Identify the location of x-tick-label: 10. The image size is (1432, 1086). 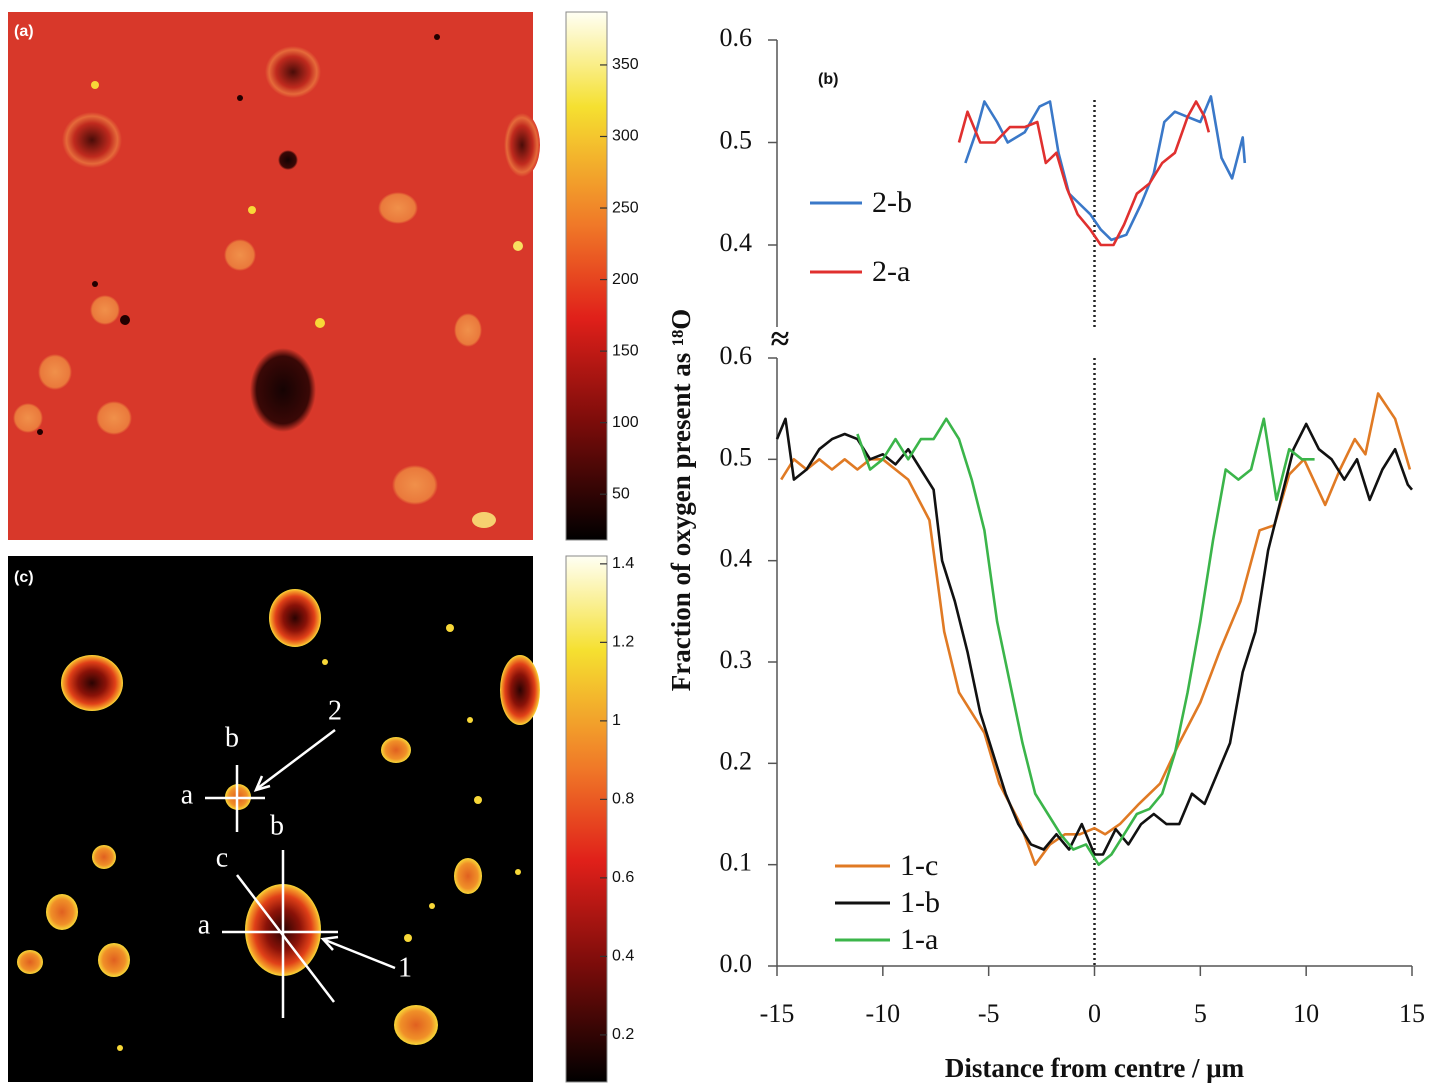
(1306, 1013).